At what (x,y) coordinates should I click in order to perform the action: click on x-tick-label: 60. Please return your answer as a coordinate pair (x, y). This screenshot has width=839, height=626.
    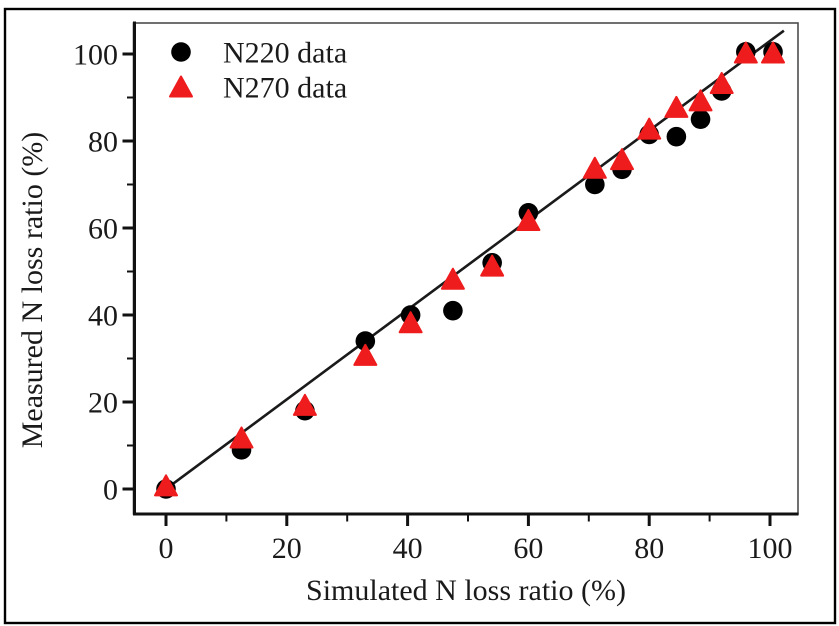
    Looking at the image, I should click on (528, 548).